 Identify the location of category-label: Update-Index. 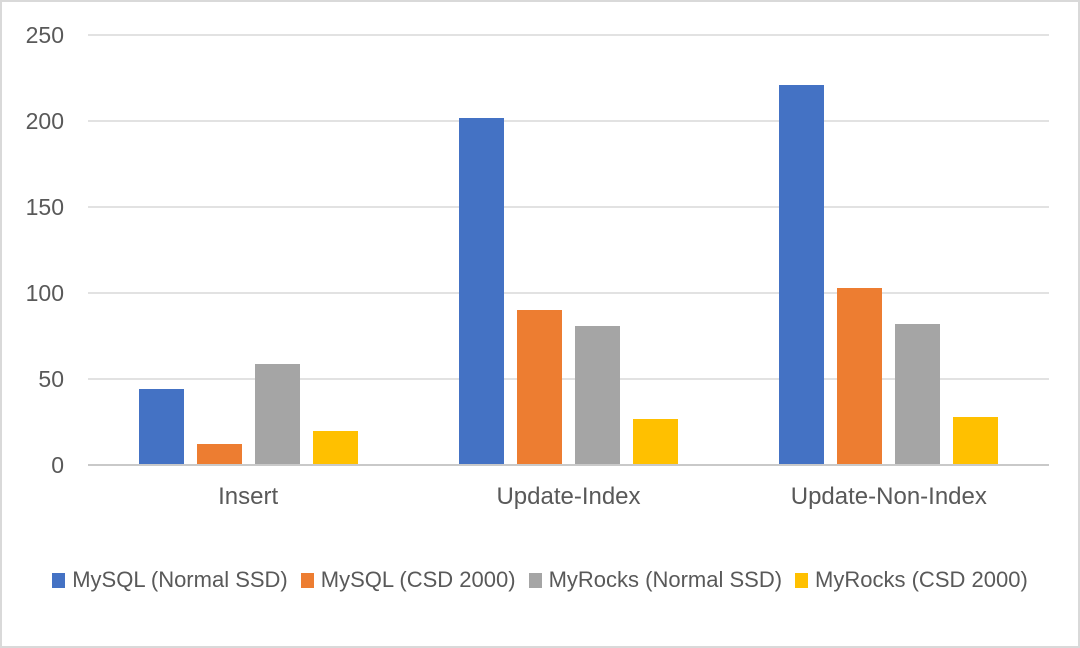
(568, 496).